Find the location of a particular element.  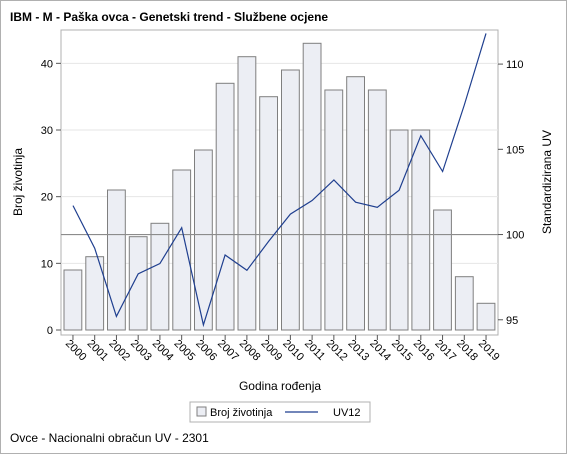

legend-box is located at coordinates (280, 412).